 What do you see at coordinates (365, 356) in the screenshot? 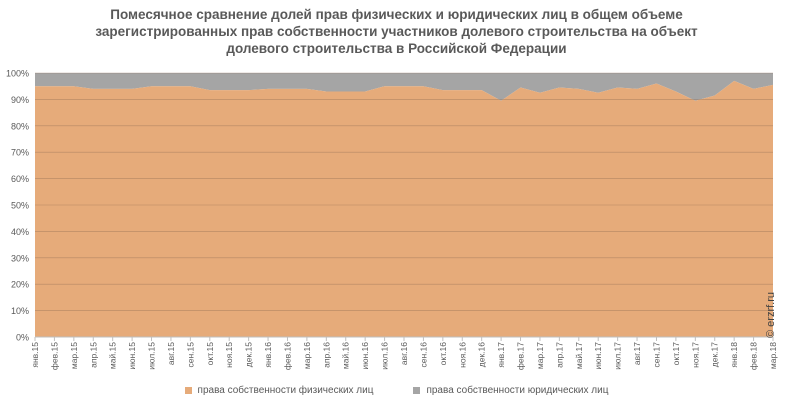
I see `x-tick-label: июн.16` at bounding box center [365, 356].